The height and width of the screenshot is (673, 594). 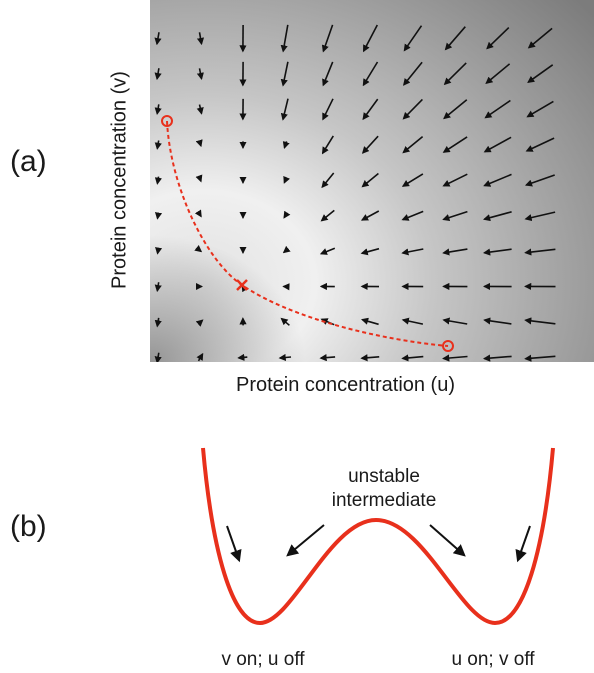 I want to click on panel-a-label: (a), so click(x=28, y=161).